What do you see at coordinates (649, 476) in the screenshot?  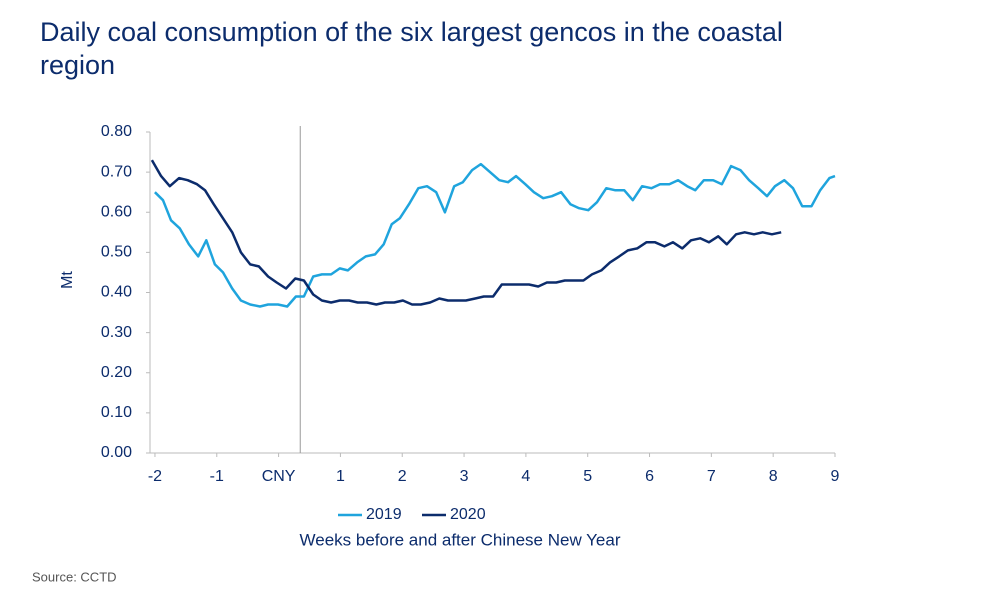 I see `x-tick-label: 6` at bounding box center [649, 476].